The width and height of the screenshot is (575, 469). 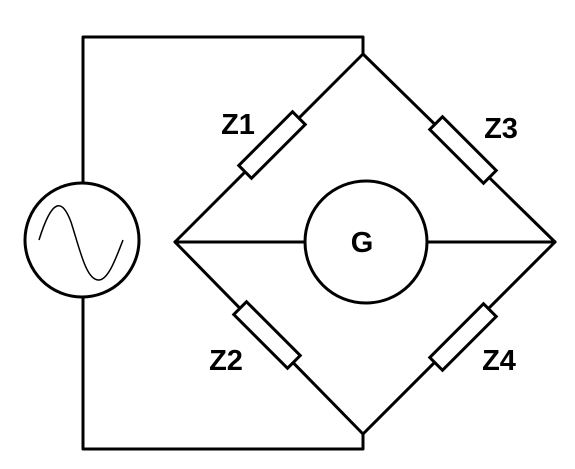 What do you see at coordinates (499, 361) in the screenshot?
I see `impedance-label-z4: Z4` at bounding box center [499, 361].